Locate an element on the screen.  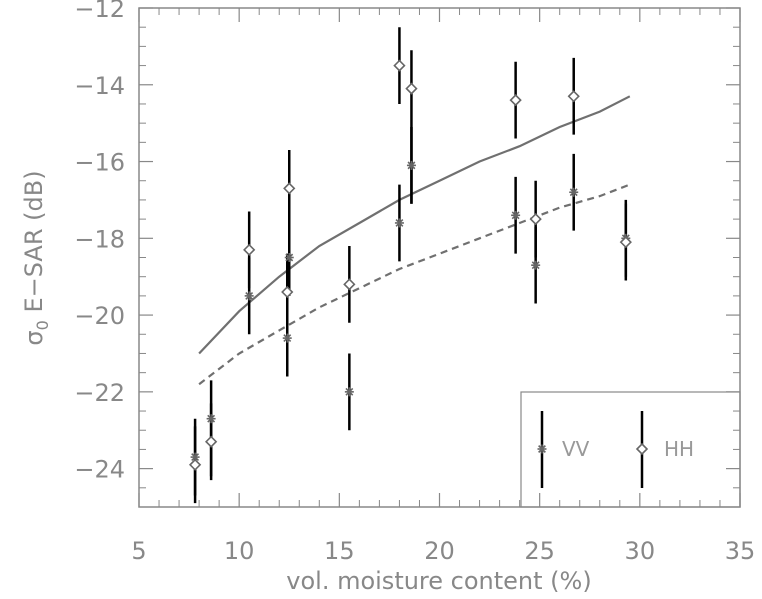
legend-vv-marker is located at coordinates (542, 449).